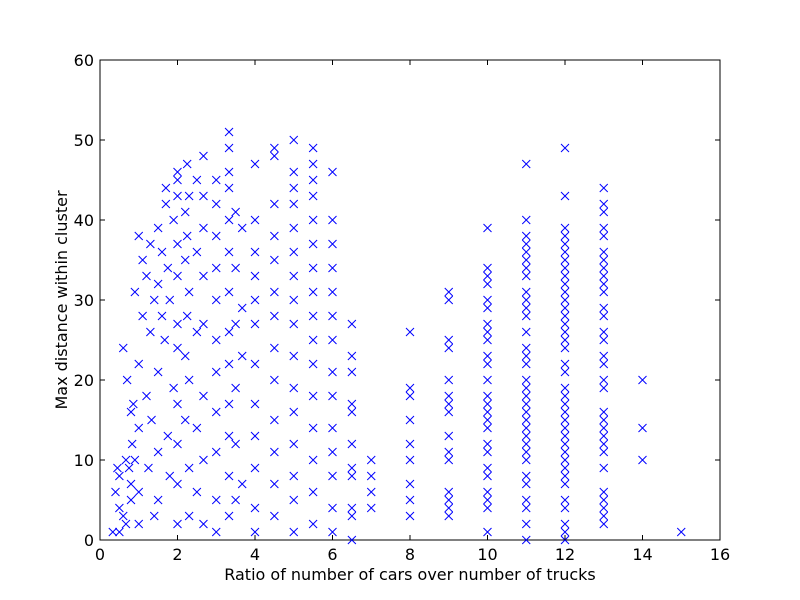  What do you see at coordinates (84, 380) in the screenshot?
I see `y-tick-label: 20` at bounding box center [84, 380].